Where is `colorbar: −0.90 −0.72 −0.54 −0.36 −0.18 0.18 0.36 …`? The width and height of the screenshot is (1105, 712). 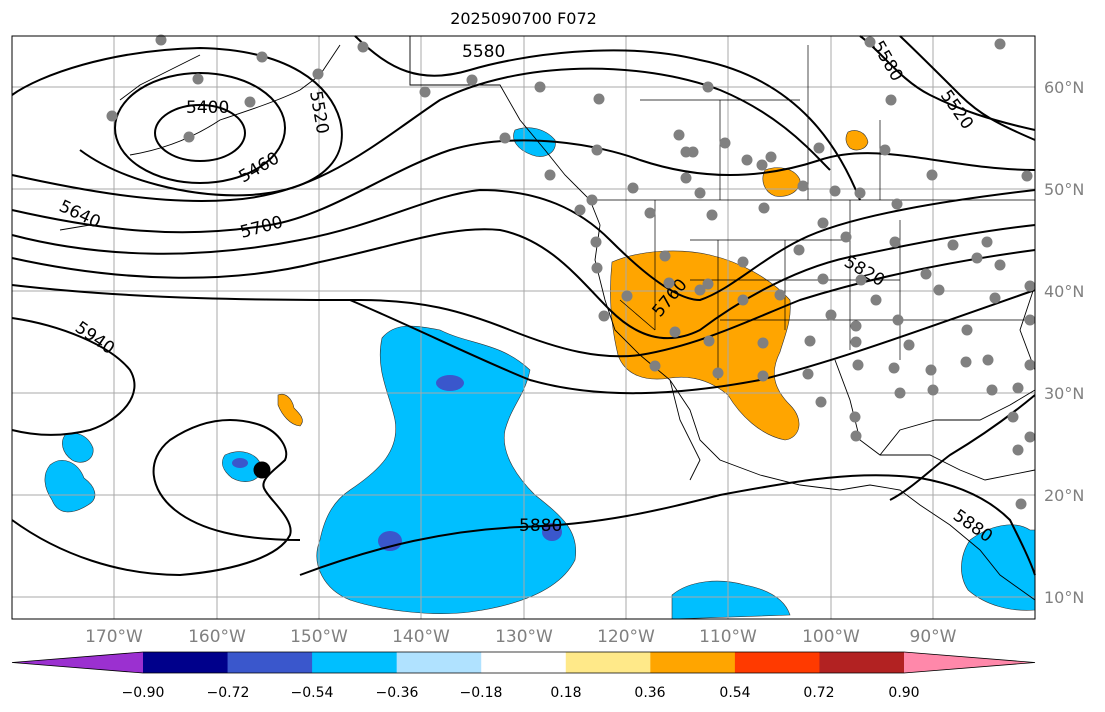
colorbar: −0.90 −0.72 −0.54 −0.36 −0.18 0.18 0.36 … is located at coordinates (523, 676).